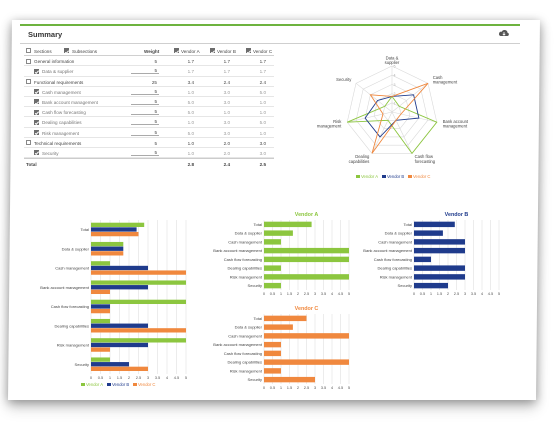 Image resolution: width=555 pixels, height=440 pixels. What do you see at coordinates (395, 76) in the screenshot?
I see `radar-tick-label: 4` at bounding box center [395, 76].